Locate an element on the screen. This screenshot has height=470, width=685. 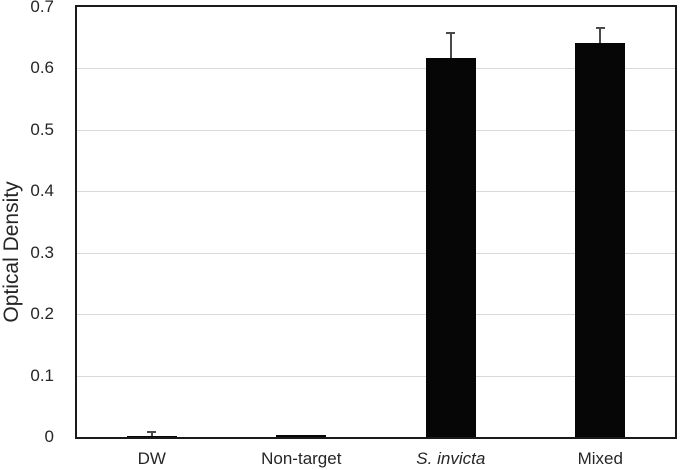
x-tick-label-dw: DW is located at coordinates (151, 458).